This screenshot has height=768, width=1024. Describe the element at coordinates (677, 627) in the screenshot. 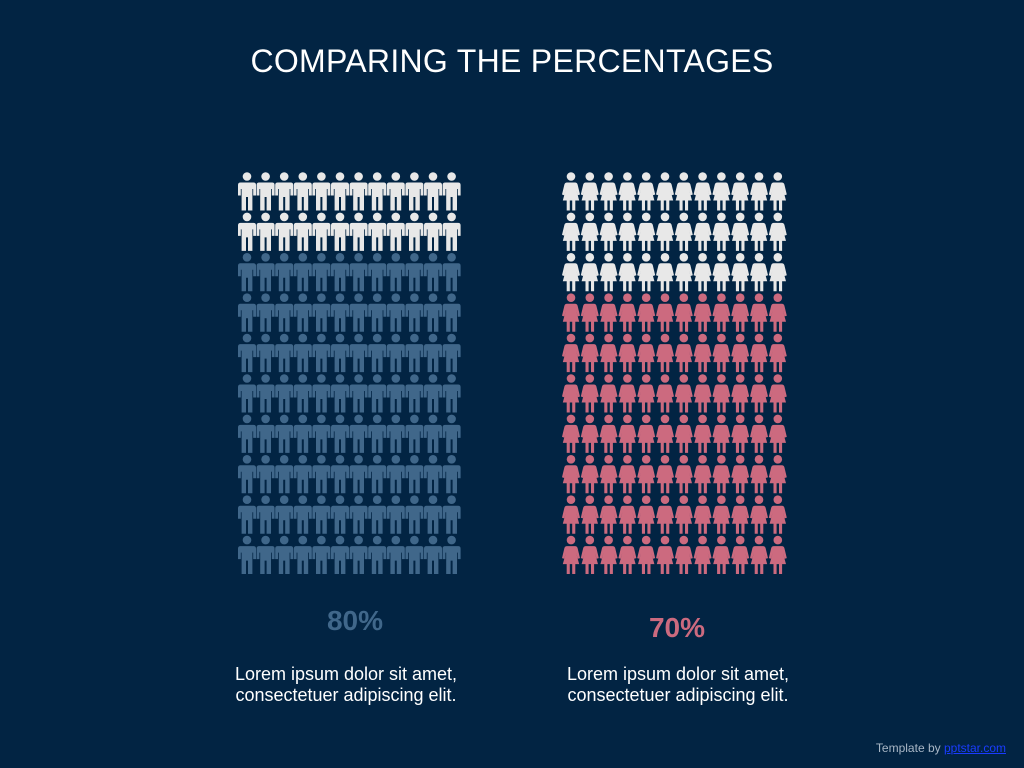

I see `women-percentage: 70%` at that location.